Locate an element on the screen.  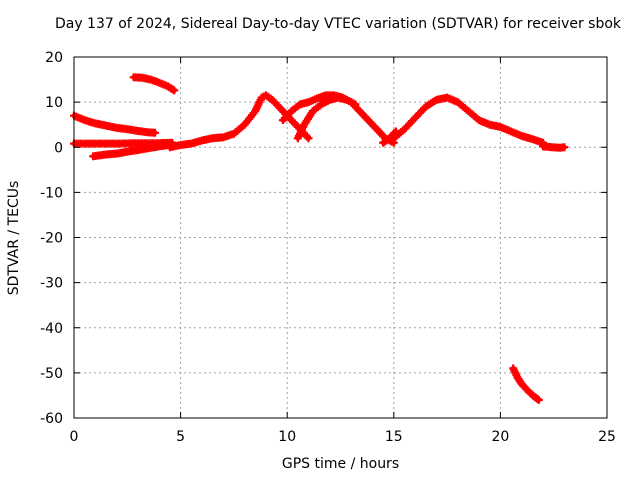
y-tick-label: 10 is located at coordinates (54, 103).